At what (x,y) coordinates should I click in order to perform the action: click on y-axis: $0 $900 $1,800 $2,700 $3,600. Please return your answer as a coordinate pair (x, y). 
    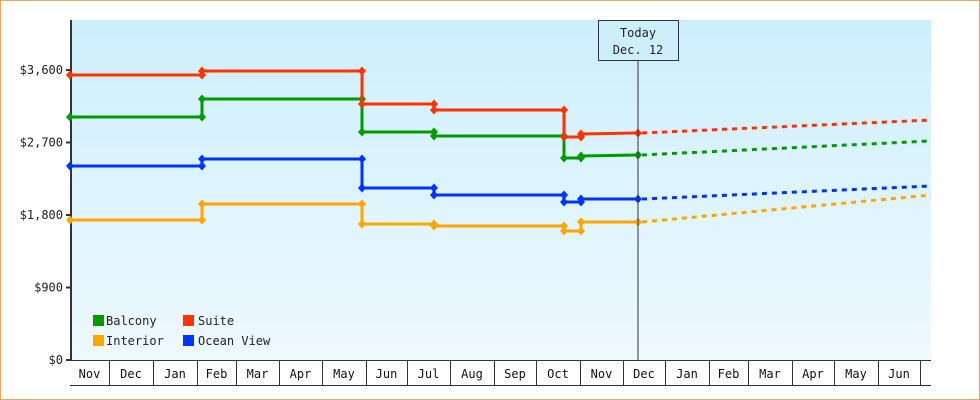
    Looking at the image, I should click on (46, 193).